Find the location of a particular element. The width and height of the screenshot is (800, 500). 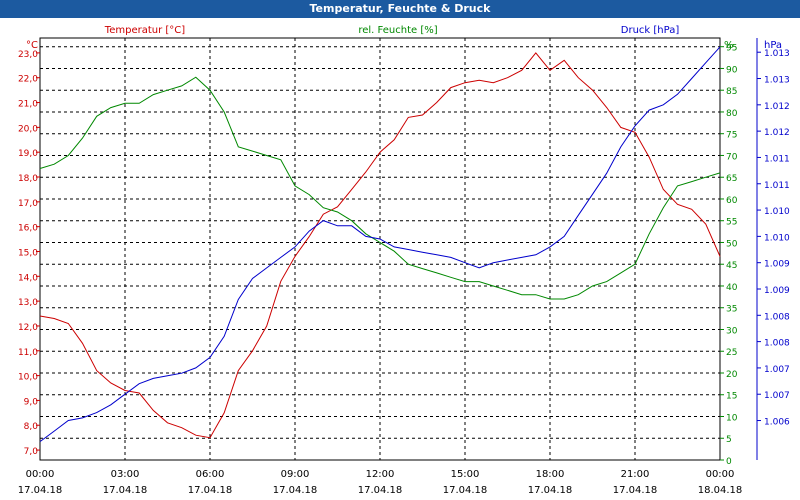

humidity-tick-label: 90 is located at coordinates (732, 70).